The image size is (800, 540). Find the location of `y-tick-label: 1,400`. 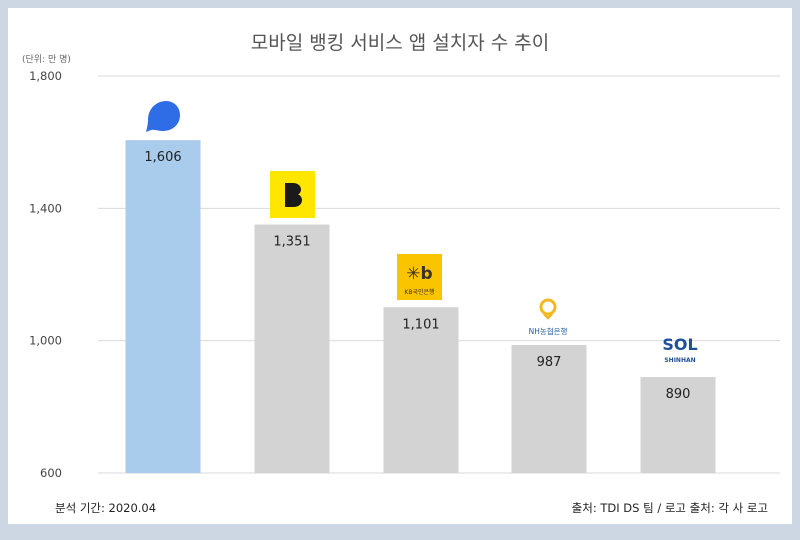

y-tick-label: 1,400 is located at coordinates (45, 208).